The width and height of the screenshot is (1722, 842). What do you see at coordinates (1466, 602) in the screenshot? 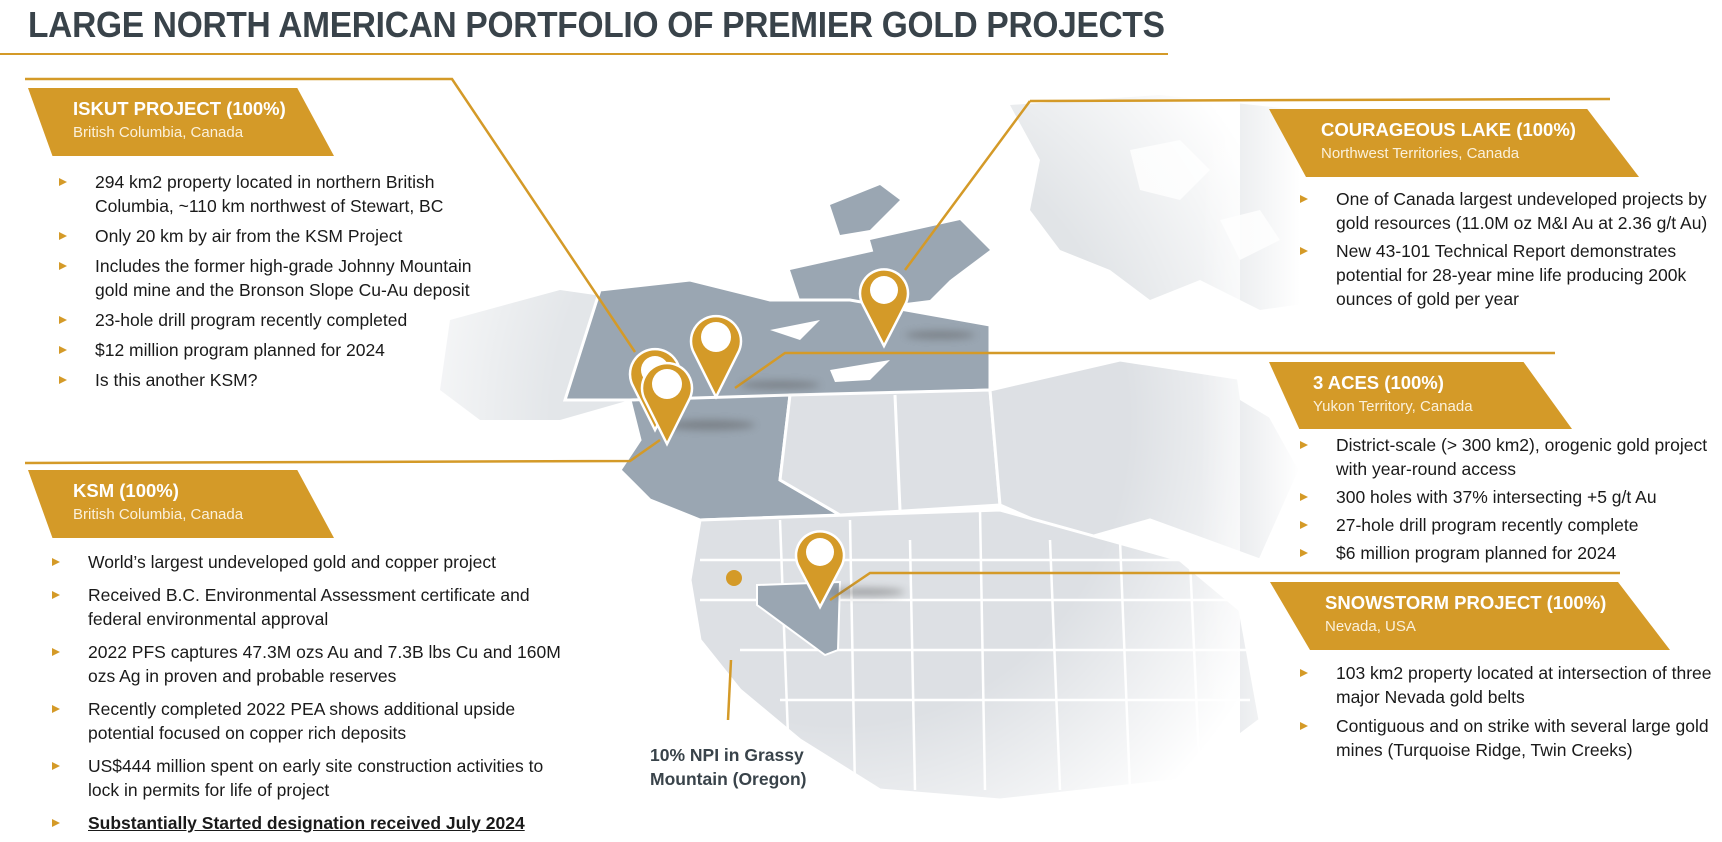
I see `snowstorm-title: SNOWSTORM PROJECT (100%)` at bounding box center [1466, 602].